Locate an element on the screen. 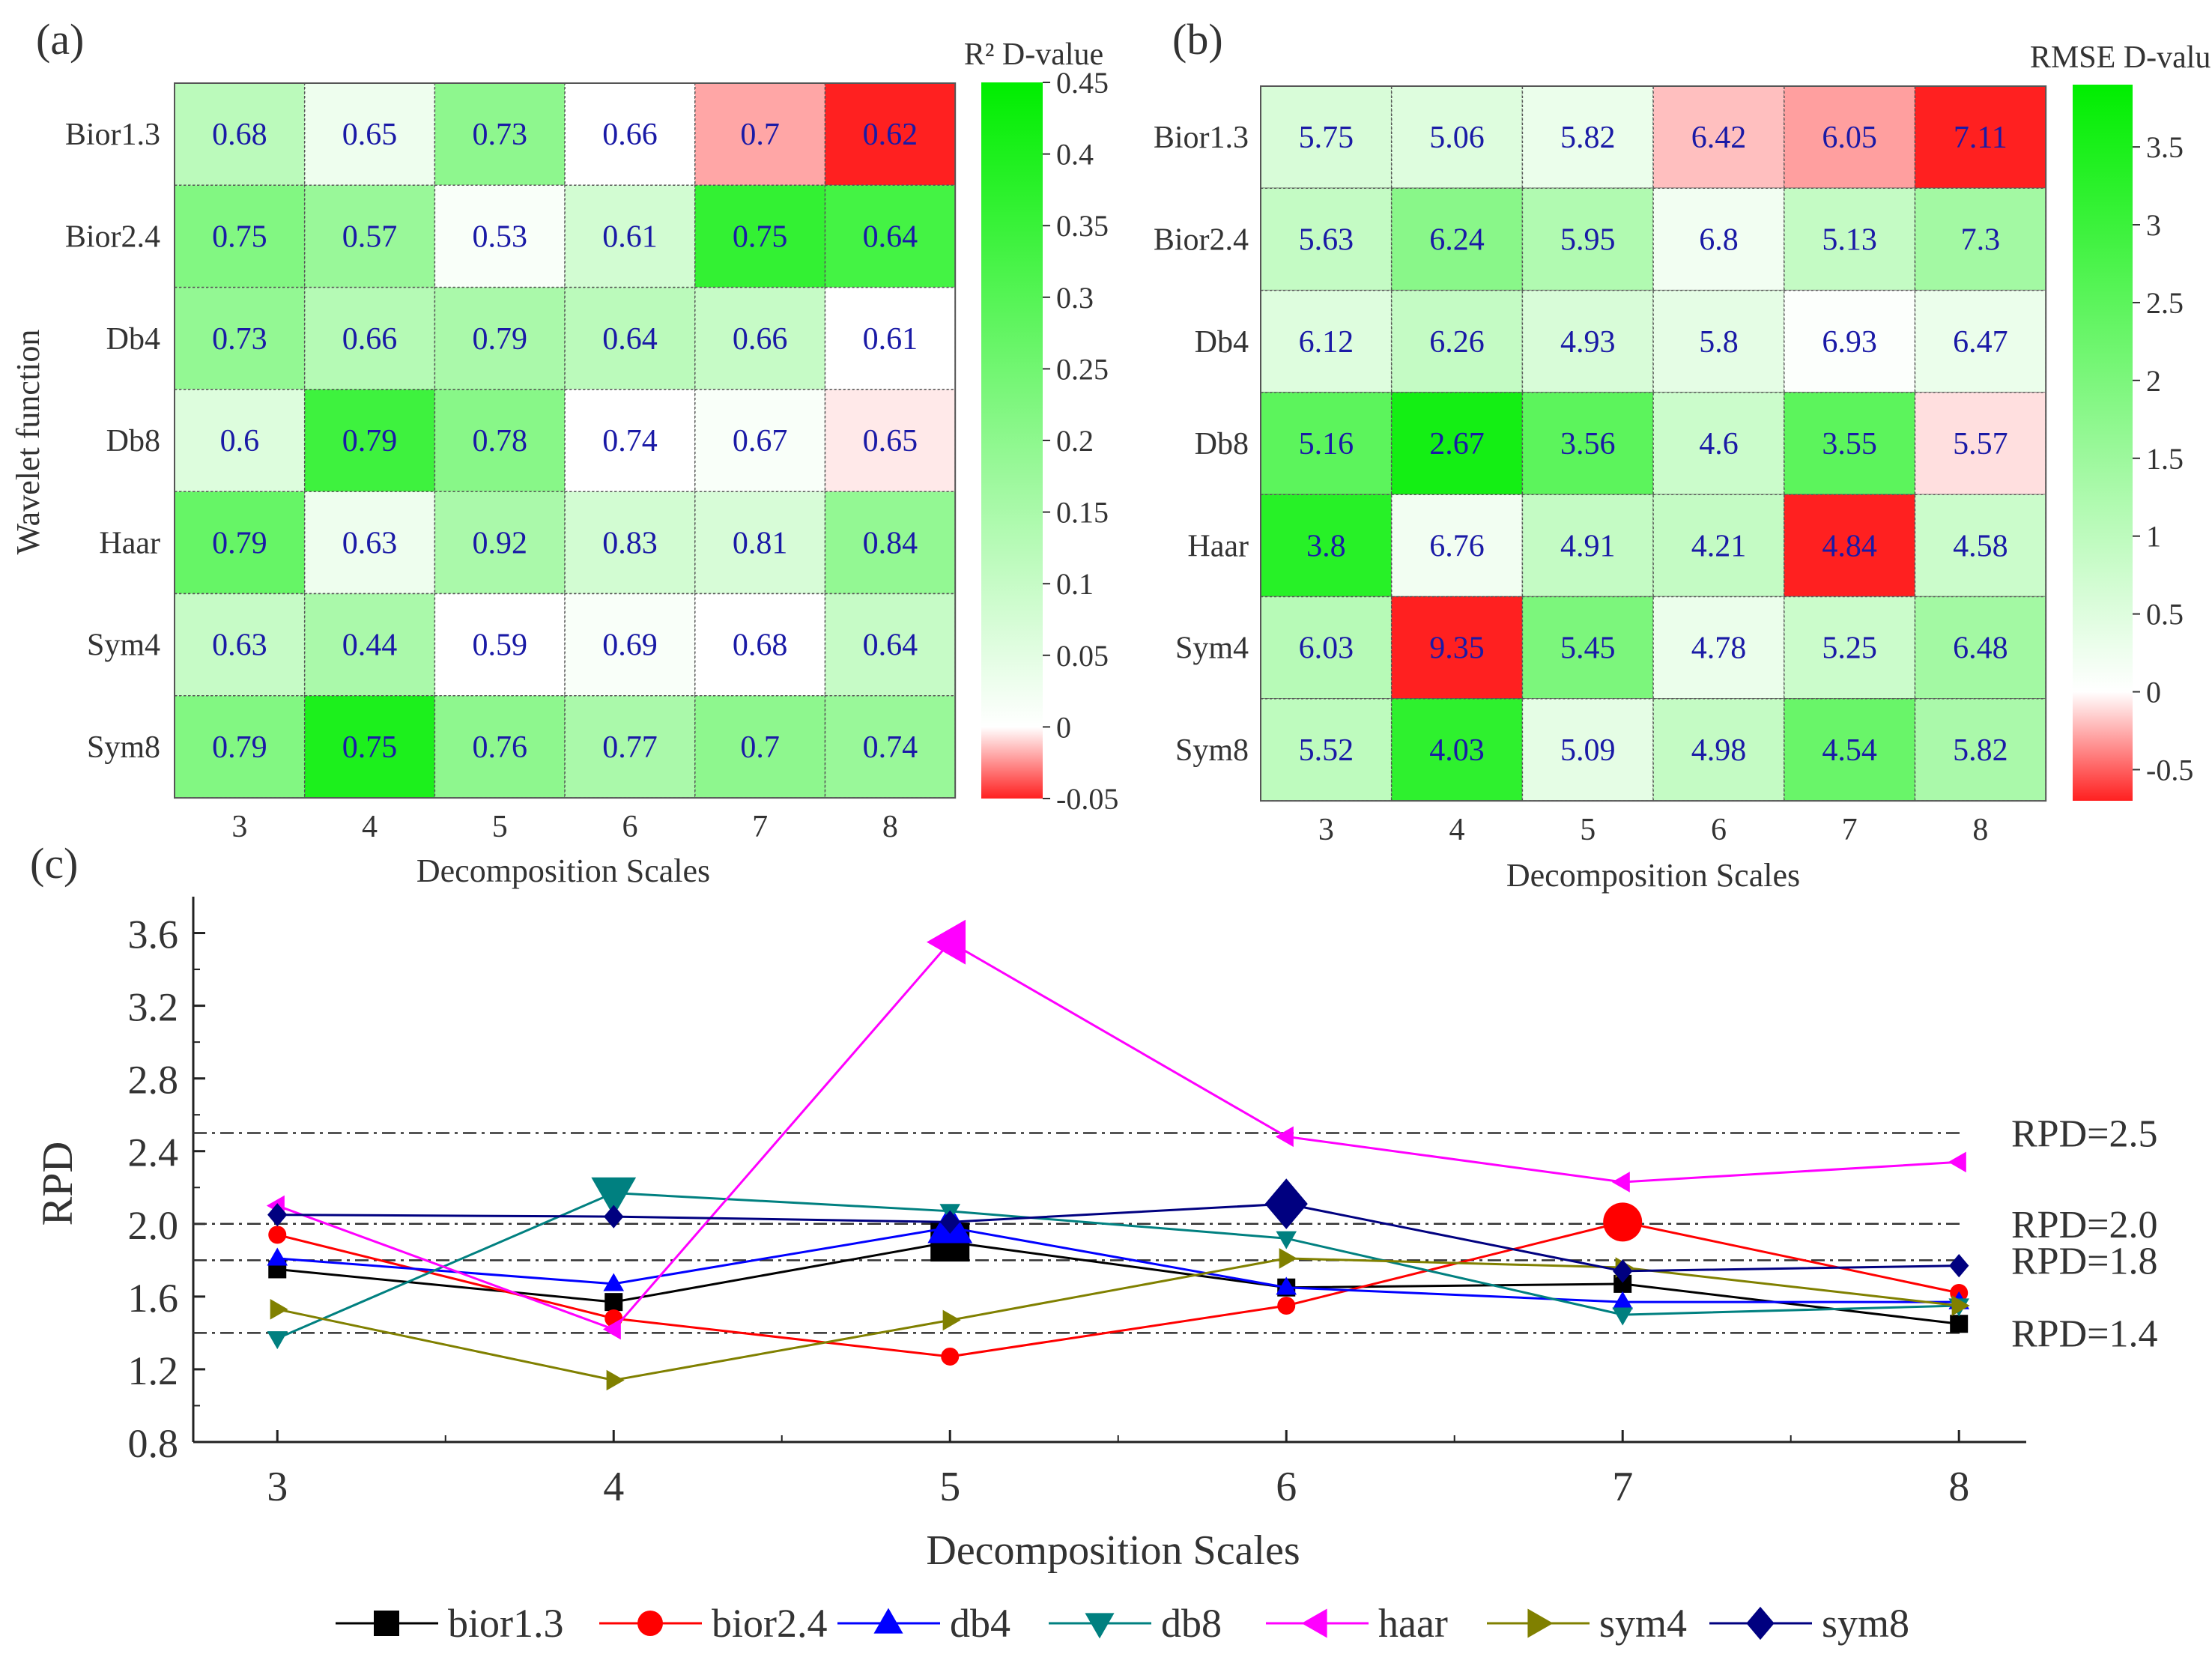  heatmap-a-cell-value: 0.57 is located at coordinates (370, 237).